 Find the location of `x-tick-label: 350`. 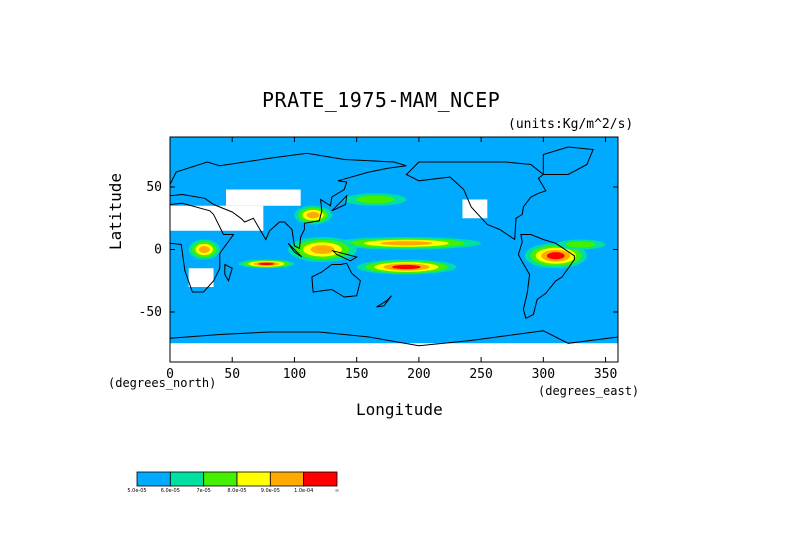

x-tick-label: 350 is located at coordinates (605, 374).